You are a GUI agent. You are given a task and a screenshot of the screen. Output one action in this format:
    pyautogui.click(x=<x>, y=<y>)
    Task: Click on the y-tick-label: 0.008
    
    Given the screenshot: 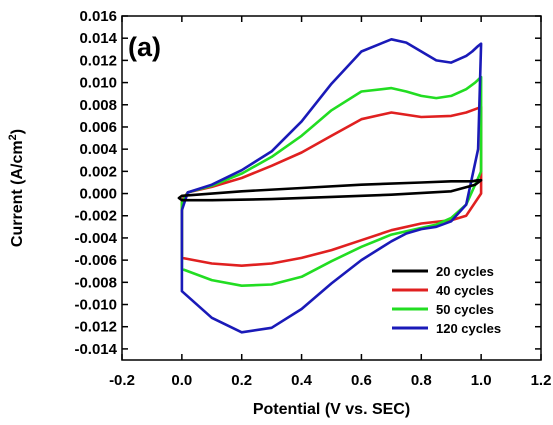 What is the action you would take?
    pyautogui.click(x=98, y=105)
    